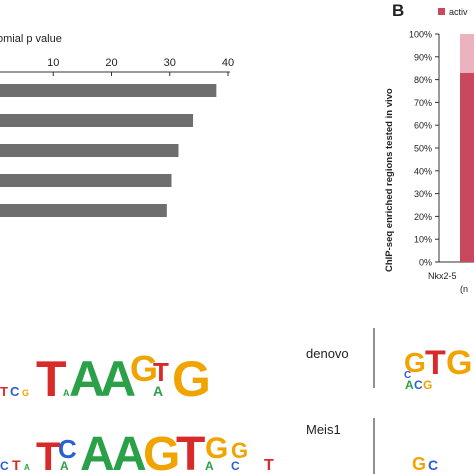 The height and width of the screenshot is (474, 474). I want to click on x-axis-label: omial p value, so click(31, 39).